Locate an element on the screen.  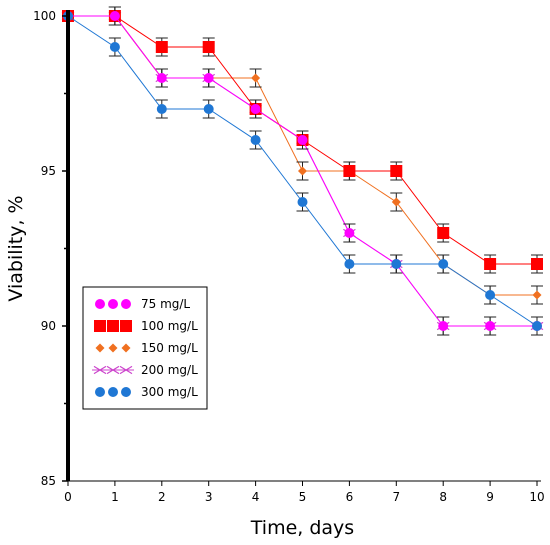
y-axis-title: Viability, % is located at coordinates (16, 248).